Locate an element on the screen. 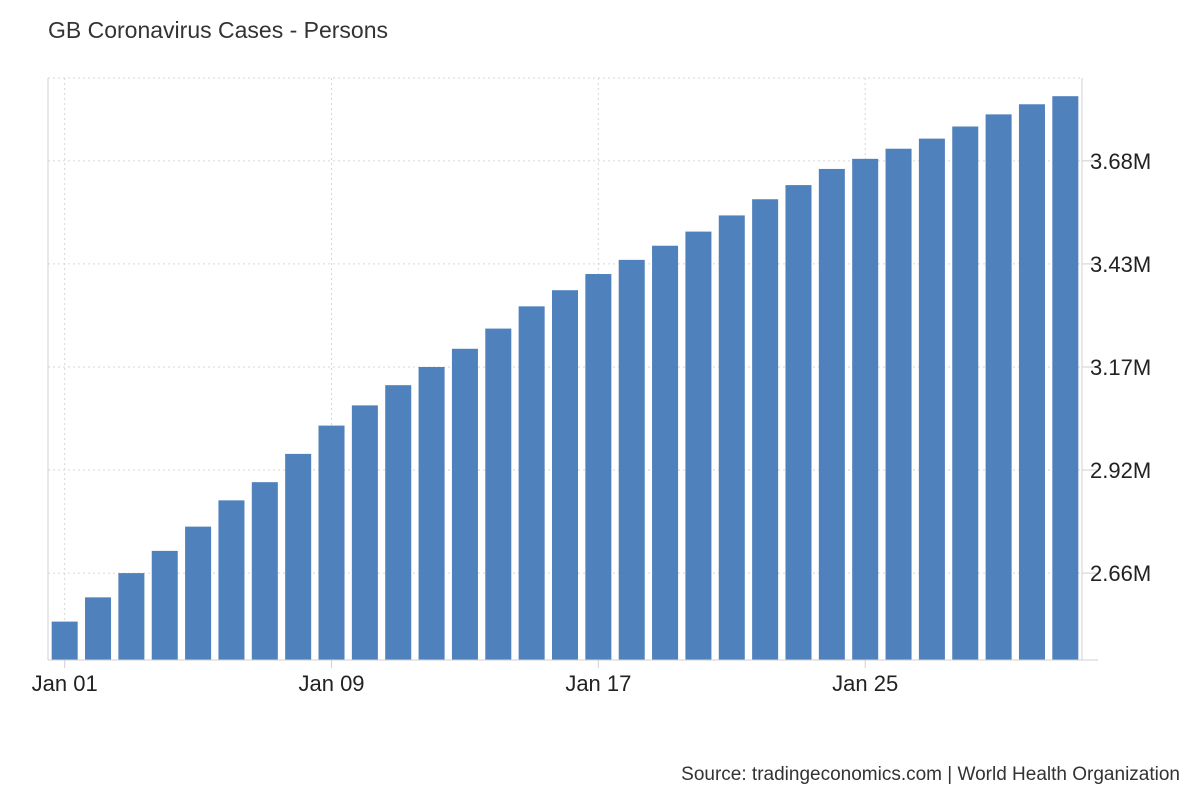 This screenshot has width=1200, height=800. x-tick-label: Jan 17 is located at coordinates (598, 683).